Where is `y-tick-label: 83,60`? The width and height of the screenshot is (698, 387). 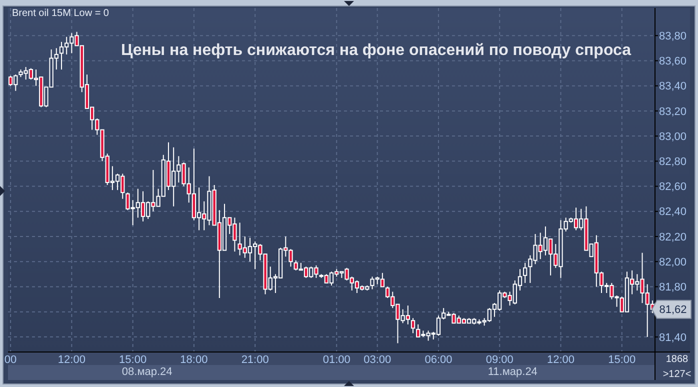 y-tick-label: 83,60 is located at coordinates (673, 62).